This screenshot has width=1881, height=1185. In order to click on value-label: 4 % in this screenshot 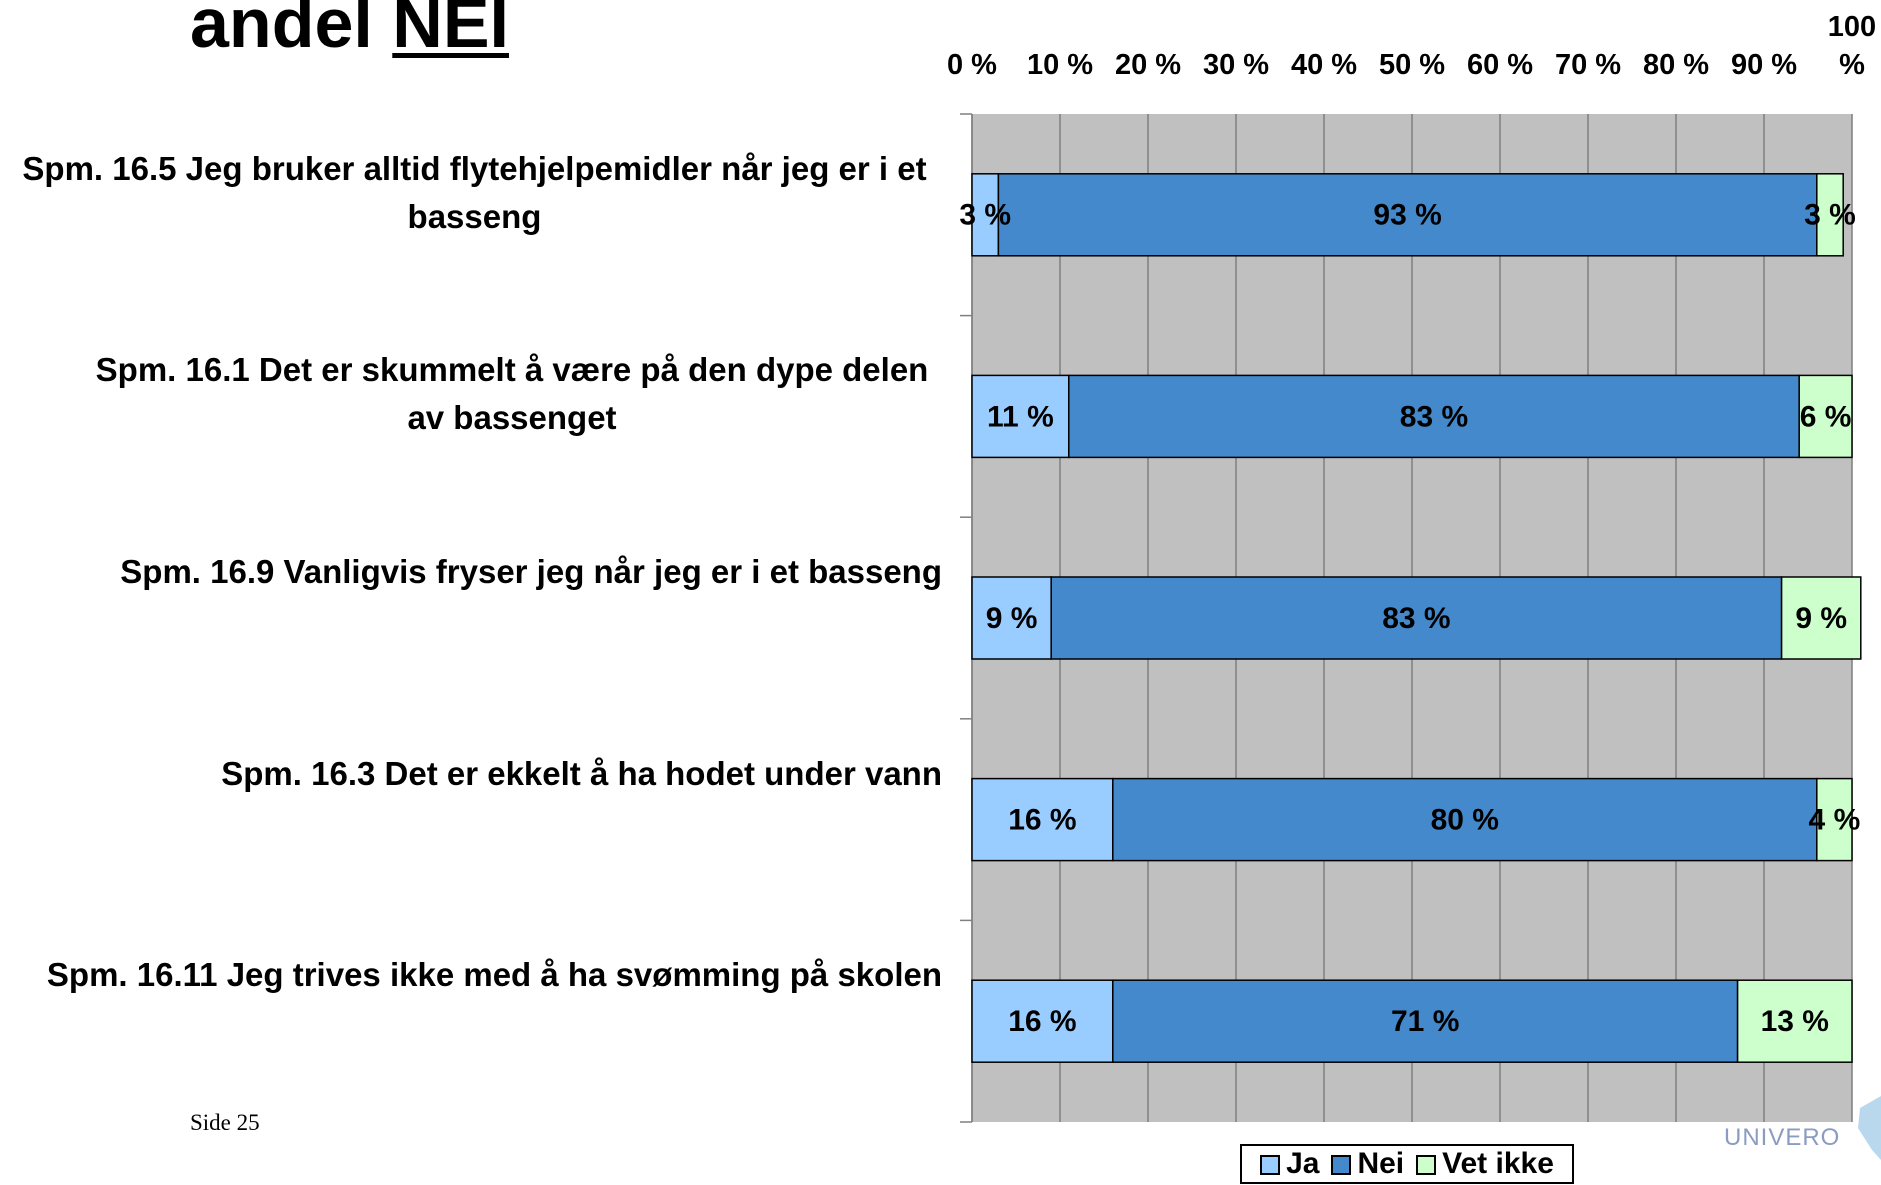, I will do `click(1835, 820)`.